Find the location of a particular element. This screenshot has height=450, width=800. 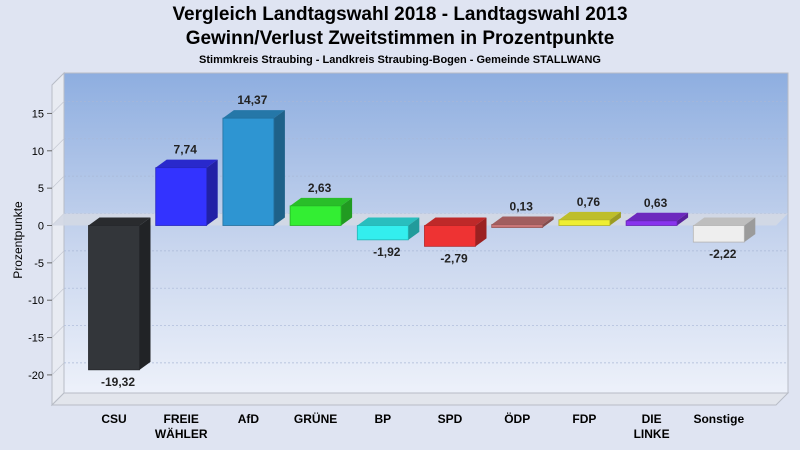

y-tick-label: -20 is located at coordinates (36, 376).